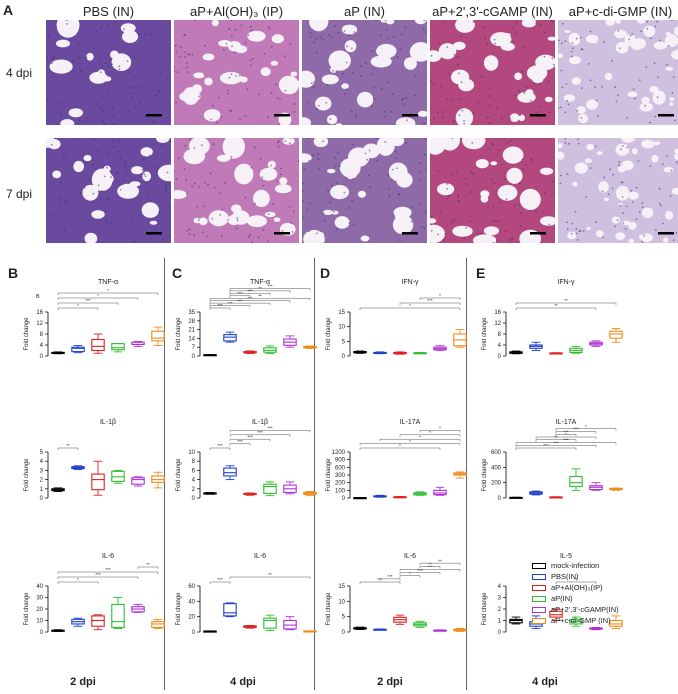 This screenshot has width=678, height=694. Describe the element at coordinates (108, 422) in the screenshot. I see `chart-title: IL-1β` at that location.